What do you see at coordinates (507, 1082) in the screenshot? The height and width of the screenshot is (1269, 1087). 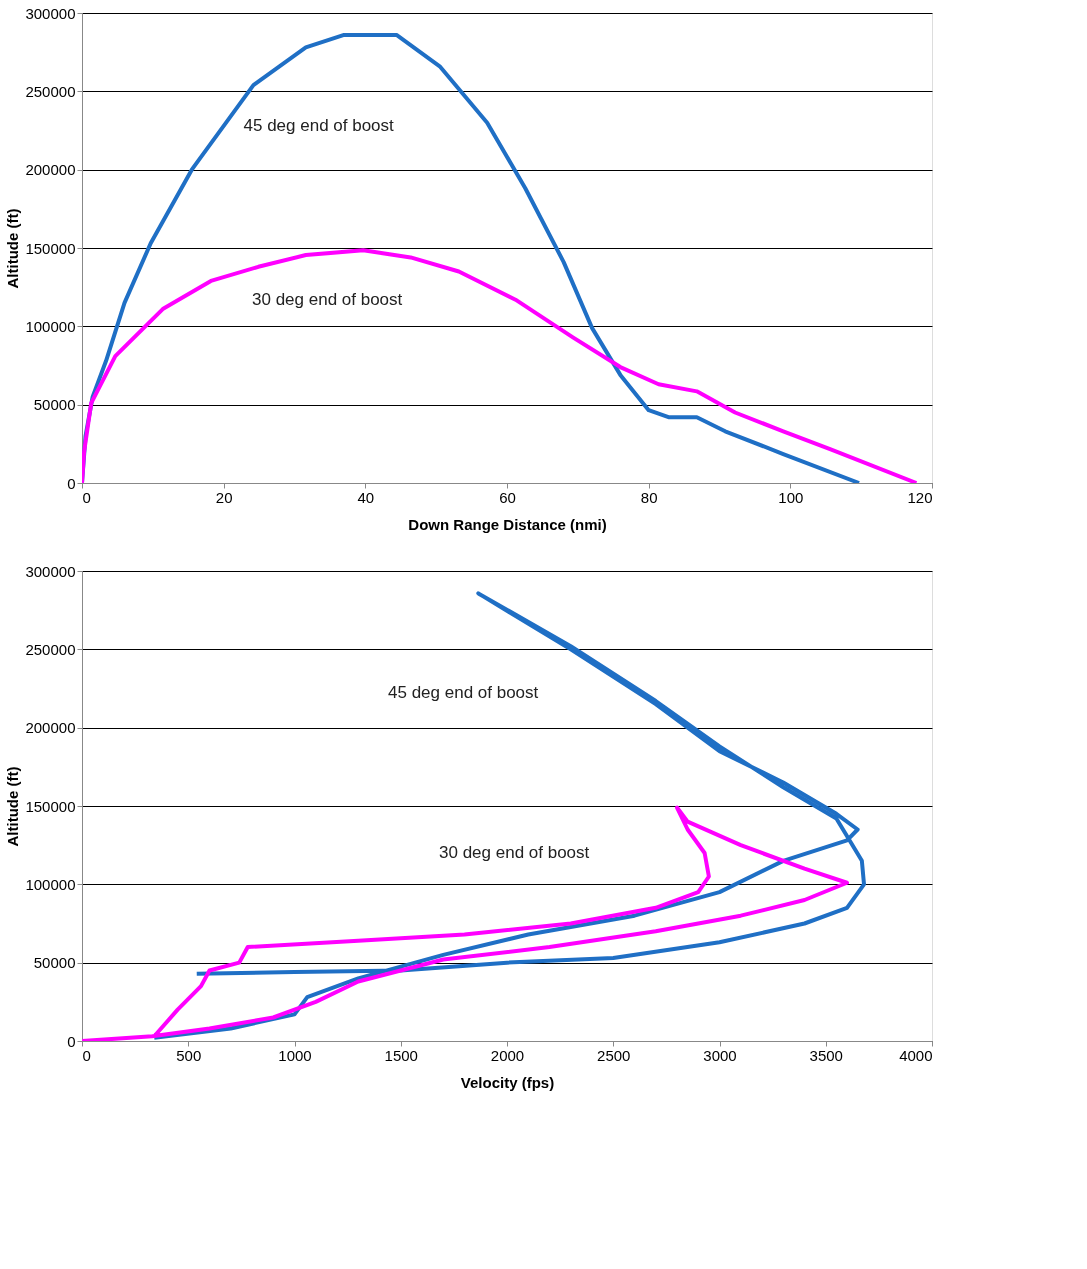 I see `x-axis-title: Velocity (fps)` at bounding box center [507, 1082].